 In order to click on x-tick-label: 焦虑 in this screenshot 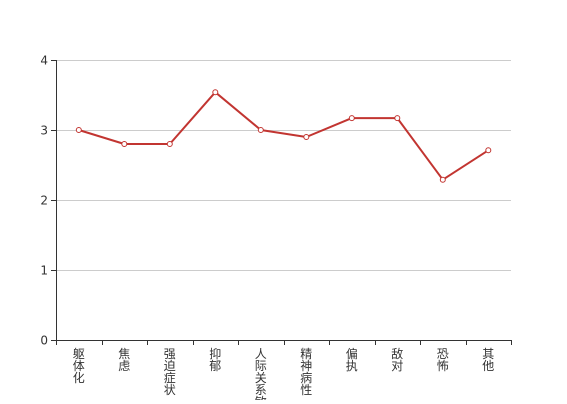, I will do `click(124, 360)`.